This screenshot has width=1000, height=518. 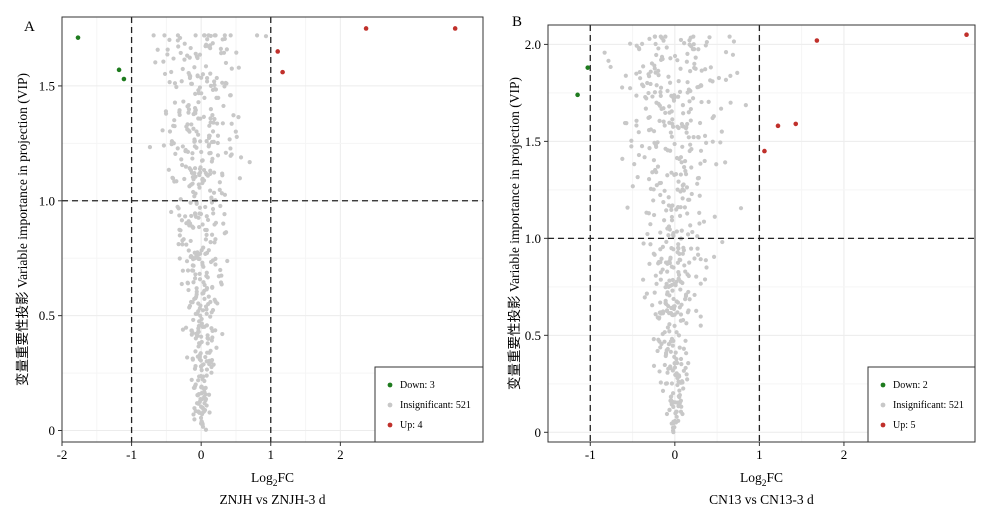 What do you see at coordinates (588, 67) in the screenshot?
I see `point-down` at bounding box center [588, 67].